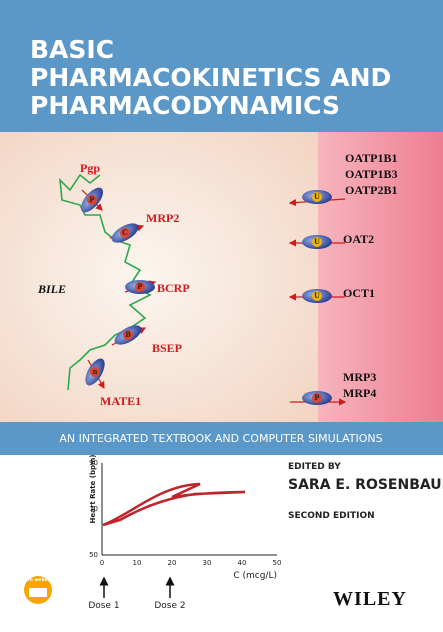 This screenshot has height=632, width=443. Describe the element at coordinates (277, 563) in the screenshot. I see `x-tick-label: 50` at that location.